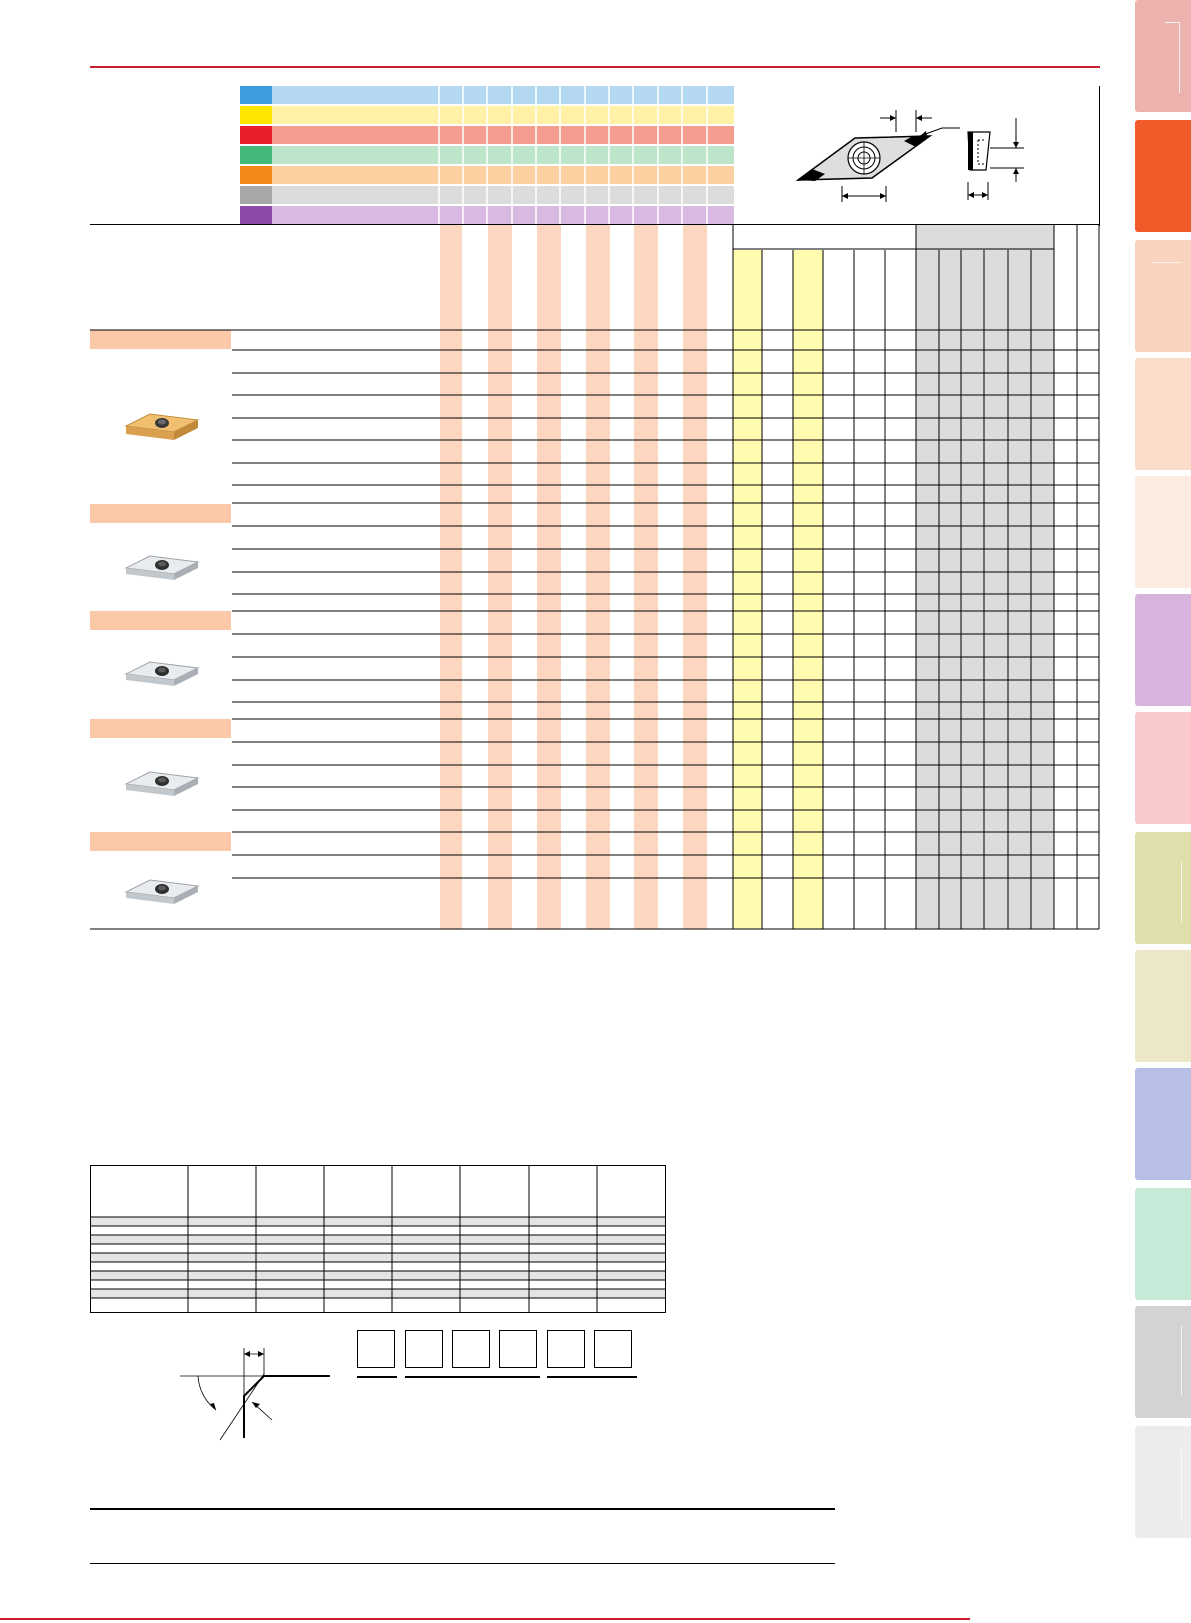  Describe the element at coordinates (462, 1509) in the screenshot. I see `note-top-rule` at that location.